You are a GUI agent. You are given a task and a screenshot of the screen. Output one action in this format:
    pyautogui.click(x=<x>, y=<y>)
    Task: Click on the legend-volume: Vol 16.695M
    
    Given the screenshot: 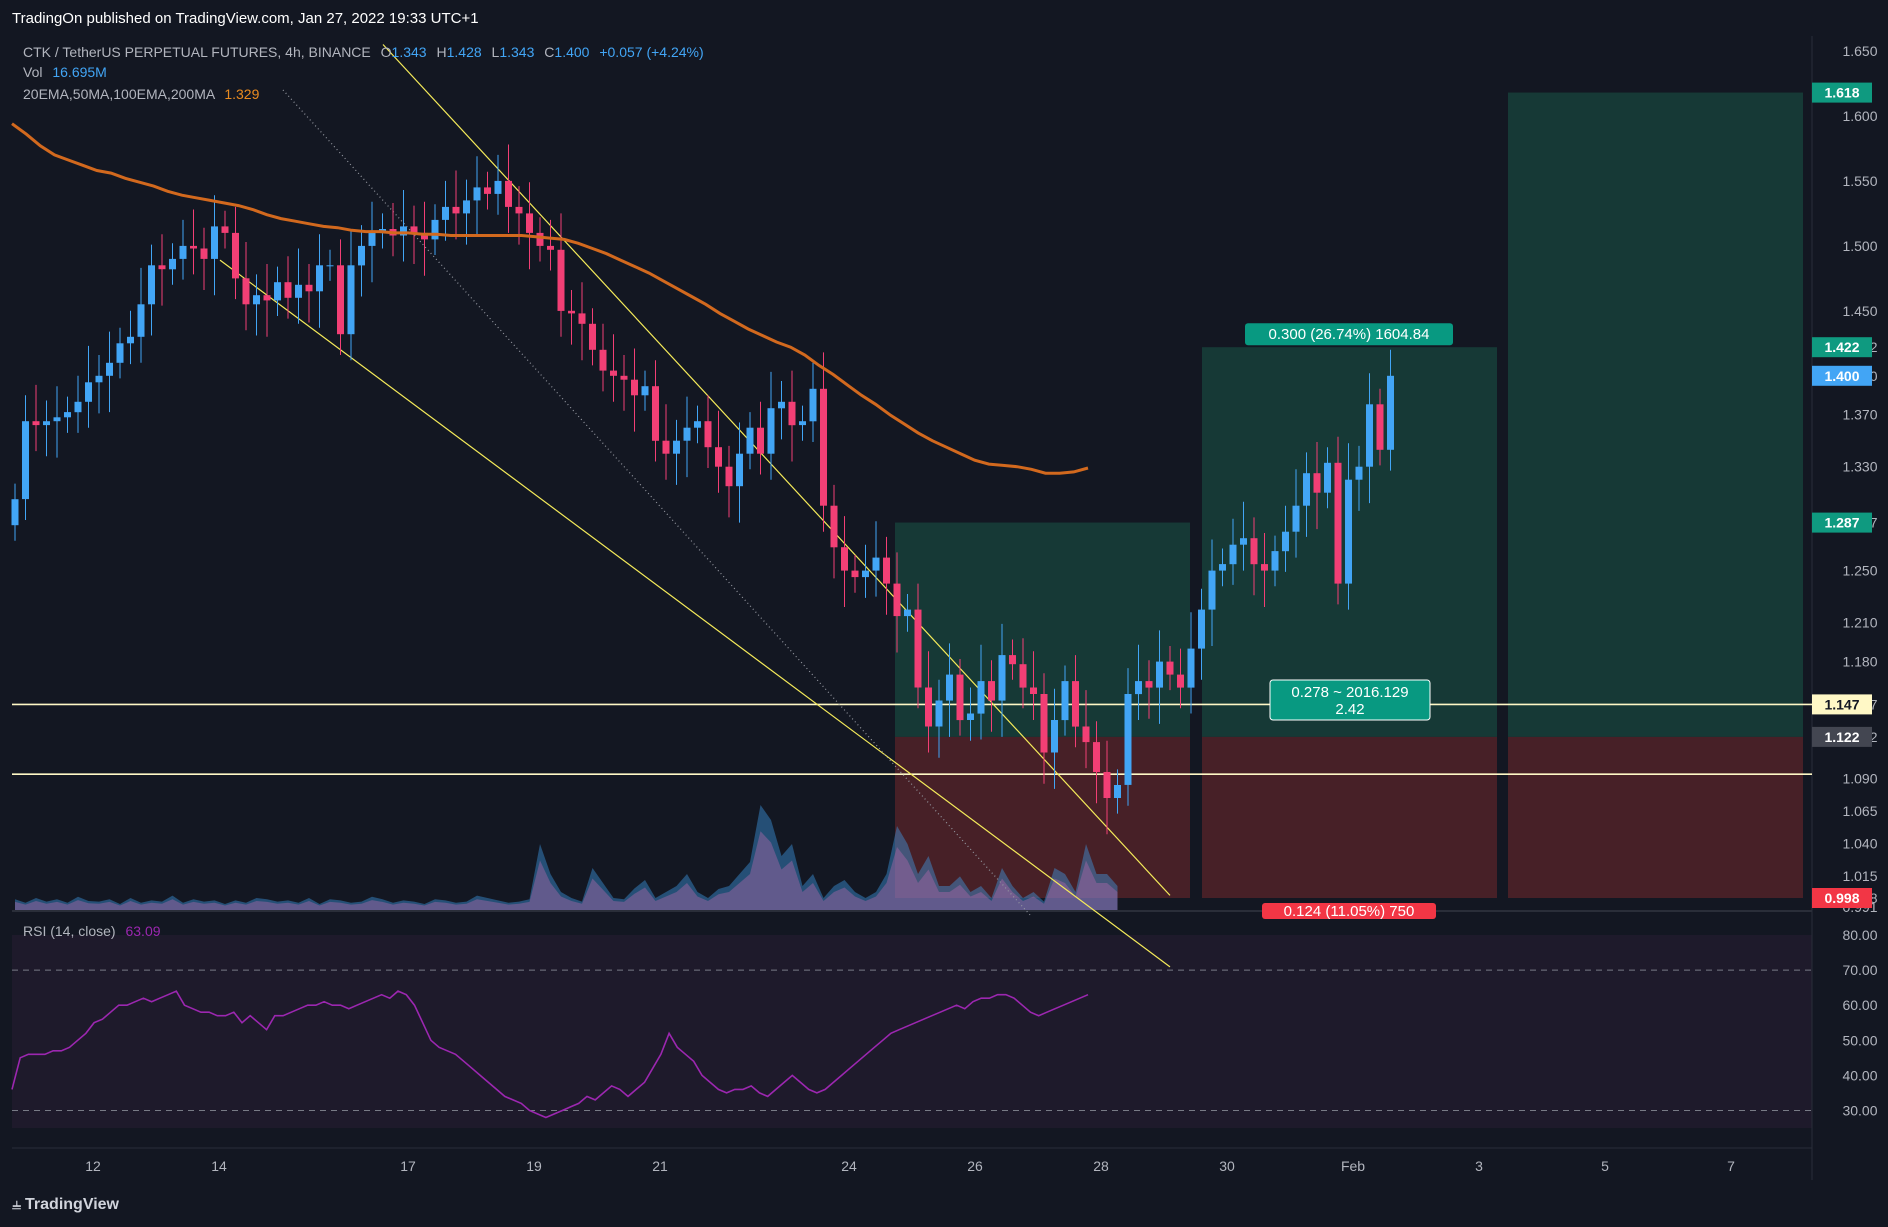 What is the action you would take?
    pyautogui.click(x=65, y=72)
    